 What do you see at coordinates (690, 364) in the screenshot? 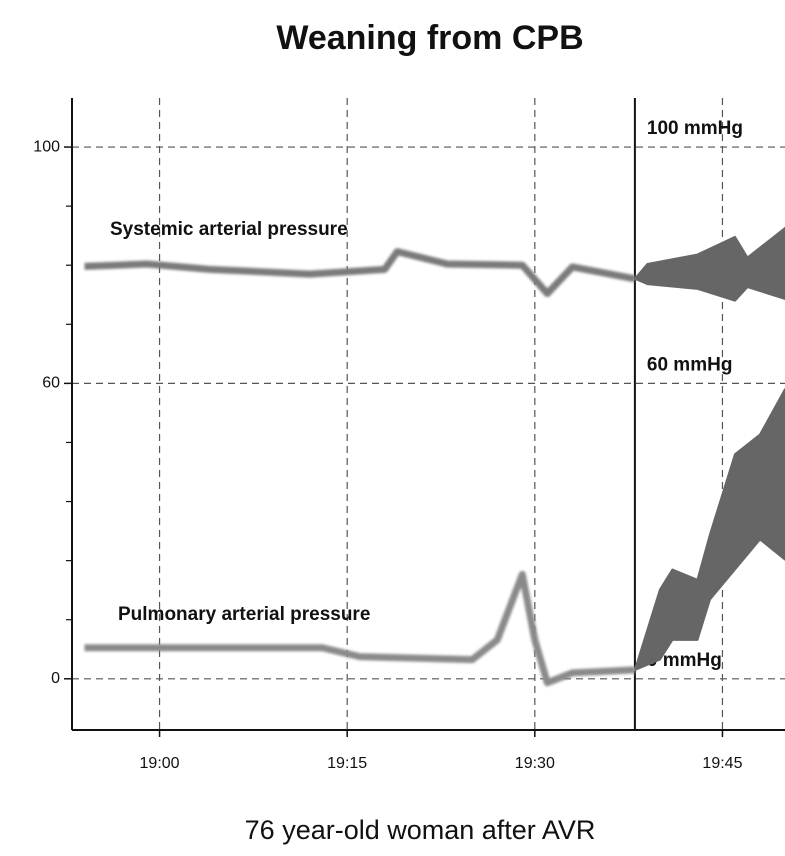
I see `annotation: 60 mmHg` at bounding box center [690, 364].